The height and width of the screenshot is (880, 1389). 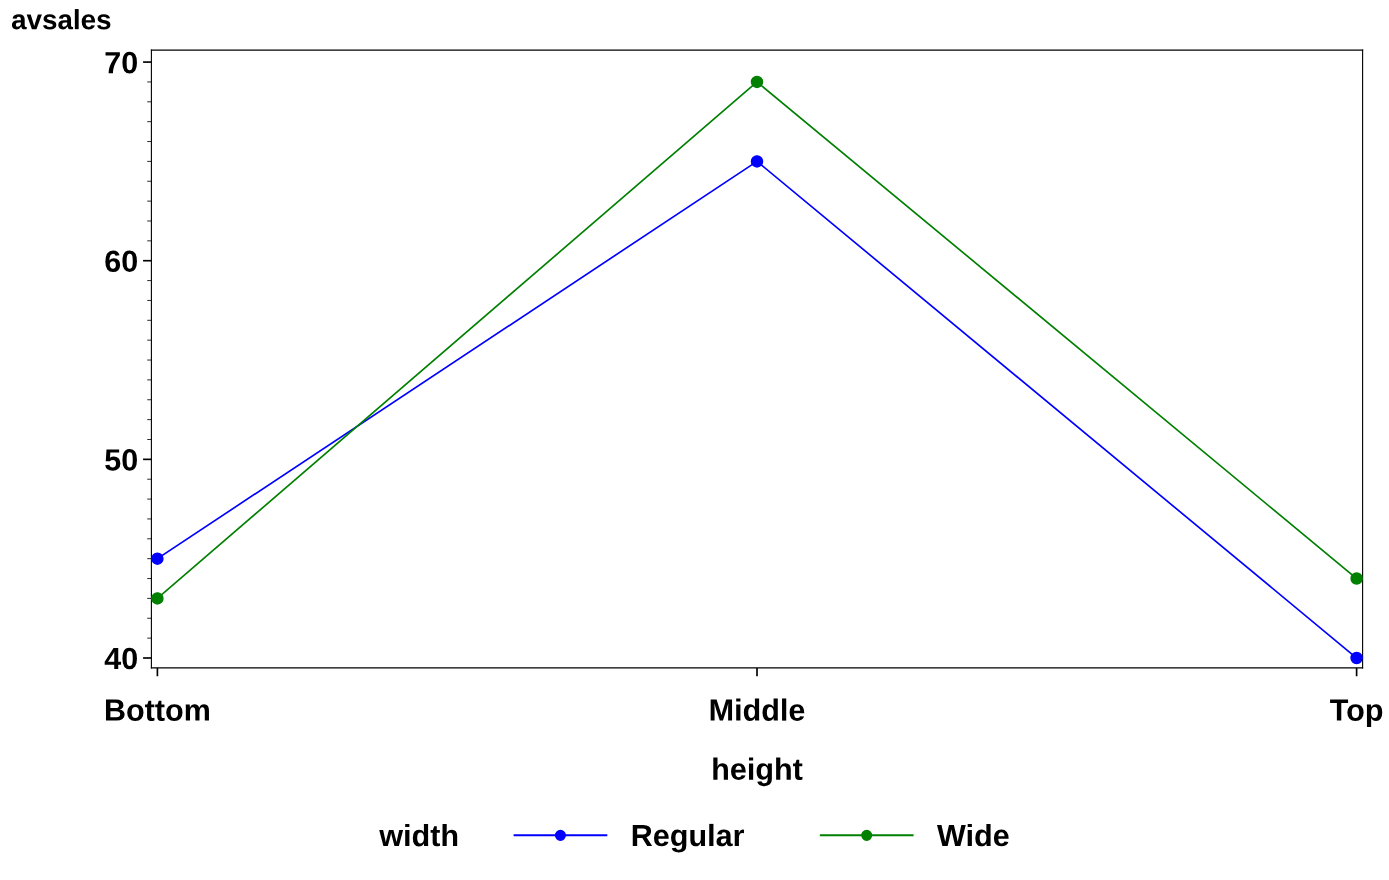 What do you see at coordinates (121, 460) in the screenshot?
I see `y-tick-label: 50` at bounding box center [121, 460].